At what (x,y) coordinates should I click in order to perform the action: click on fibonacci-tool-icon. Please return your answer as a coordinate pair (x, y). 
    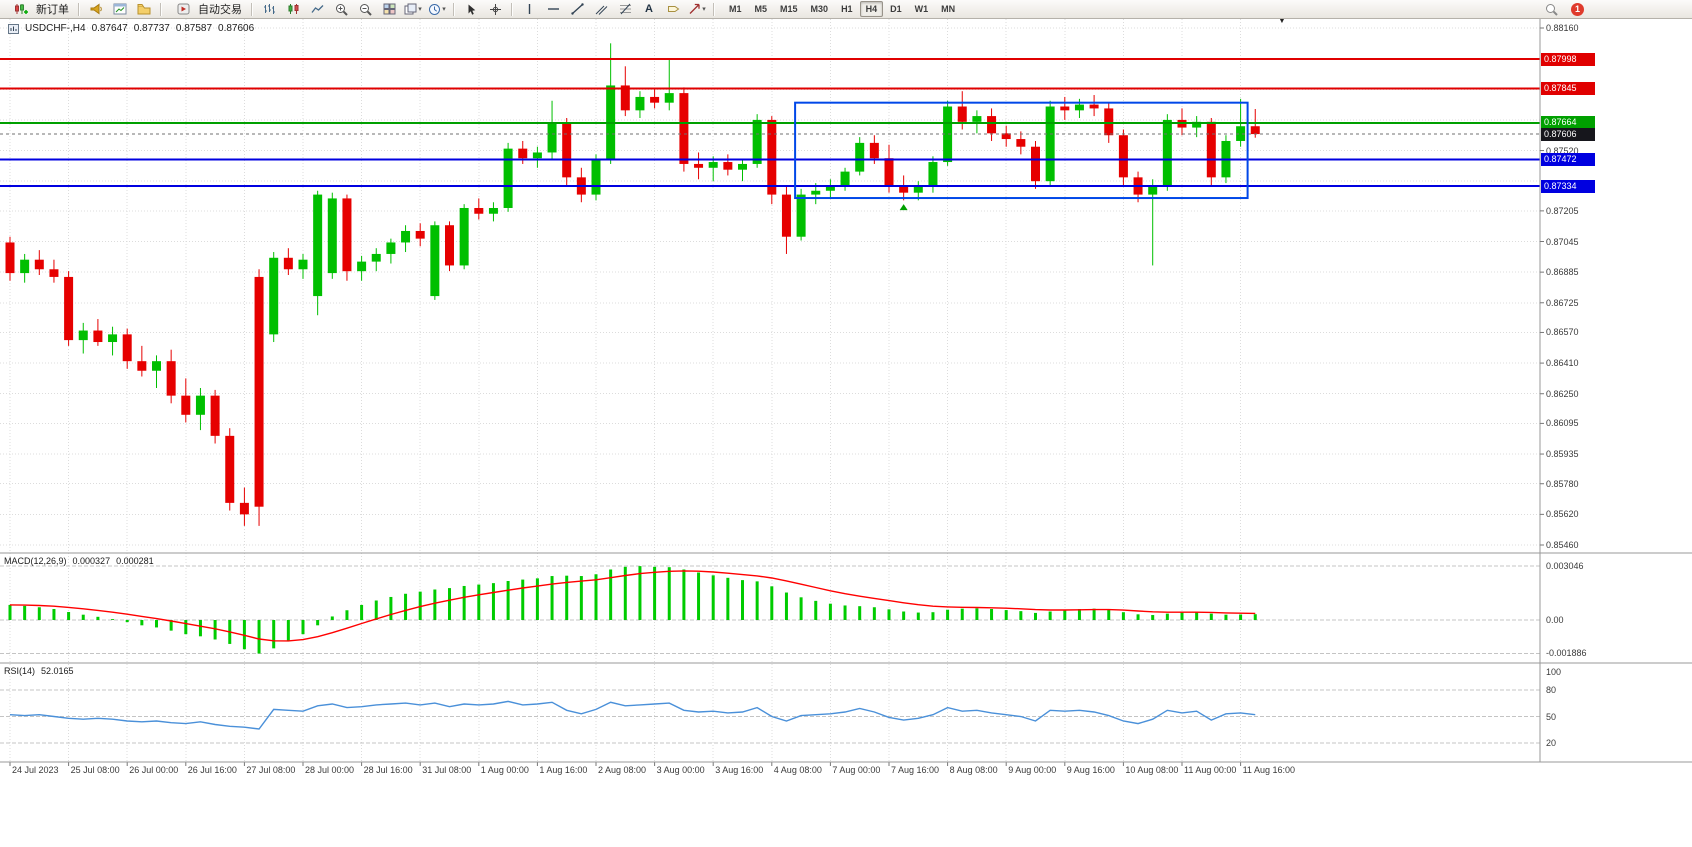
    Looking at the image, I should click on (625, 9).